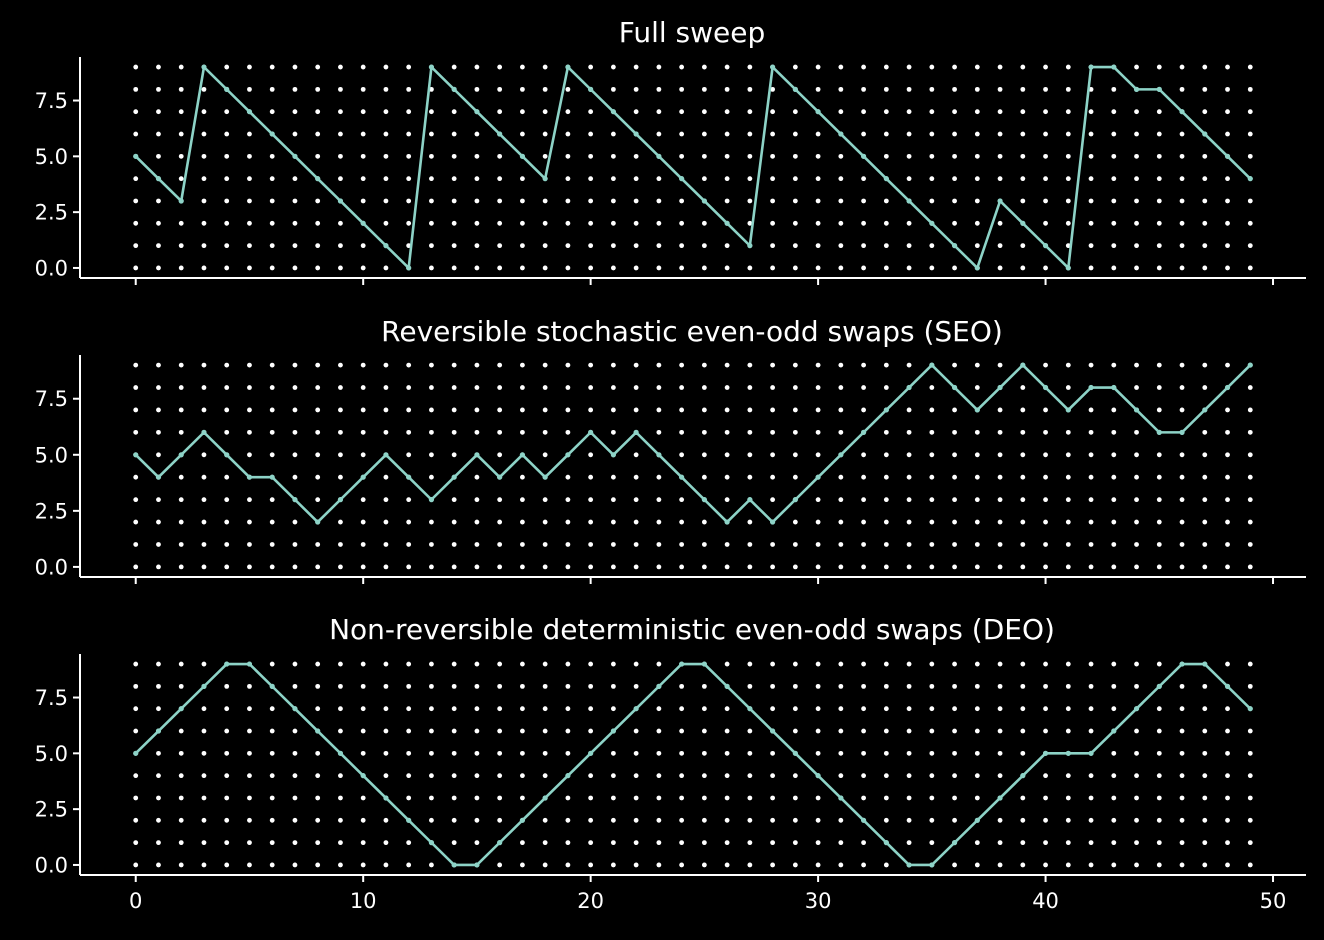 This screenshot has width=1324, height=940. Describe the element at coordinates (693, 443) in the screenshot. I see `series-markers` at that location.